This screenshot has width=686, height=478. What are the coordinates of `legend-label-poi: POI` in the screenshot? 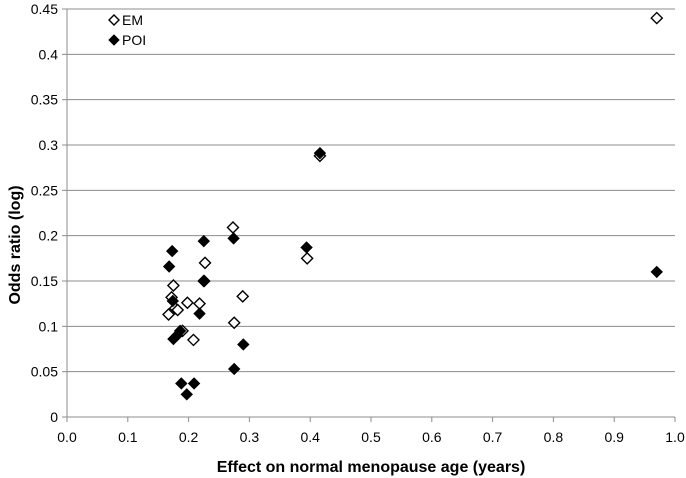 It's located at (134, 40).